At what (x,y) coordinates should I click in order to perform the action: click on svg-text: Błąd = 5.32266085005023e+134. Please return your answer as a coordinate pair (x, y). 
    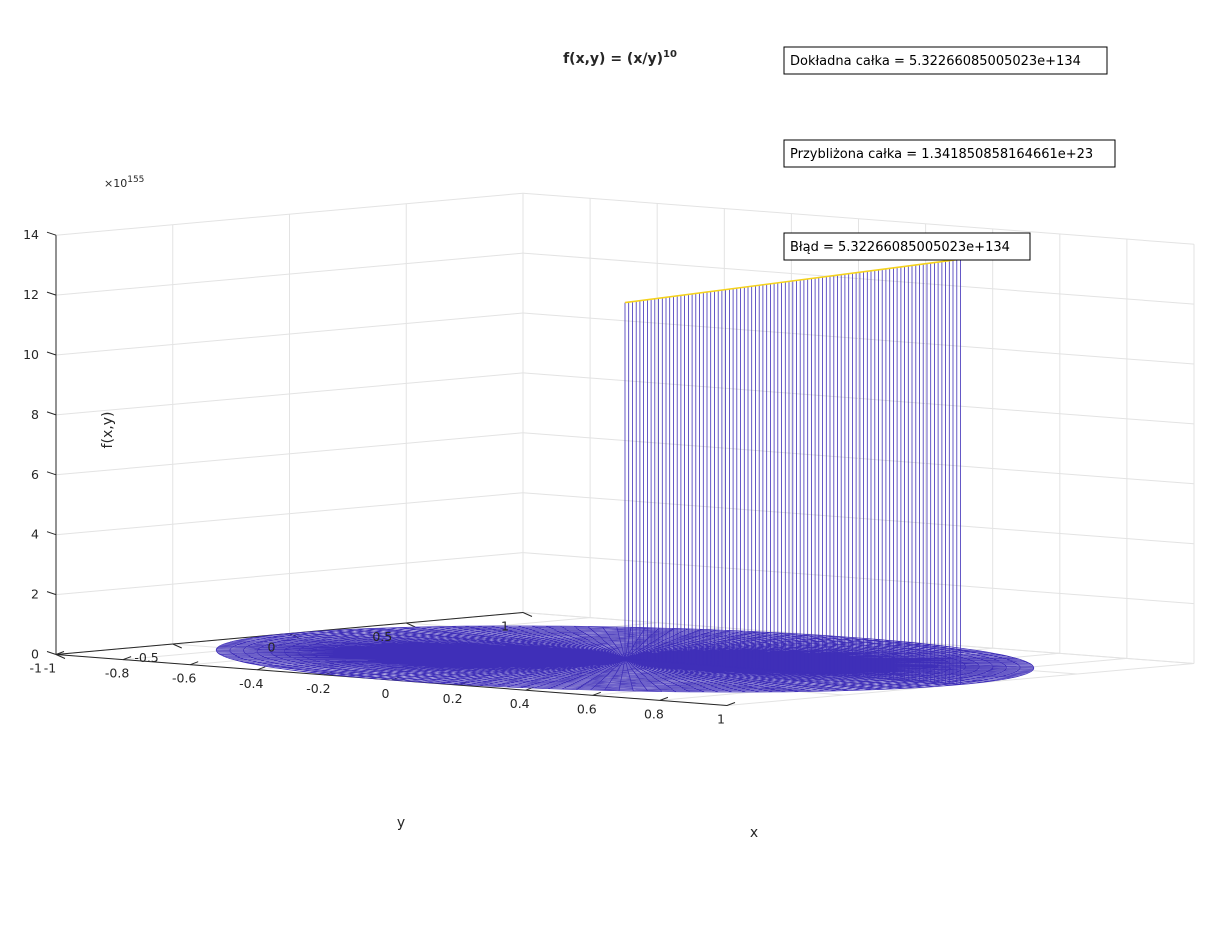
    Looking at the image, I should click on (900, 247).